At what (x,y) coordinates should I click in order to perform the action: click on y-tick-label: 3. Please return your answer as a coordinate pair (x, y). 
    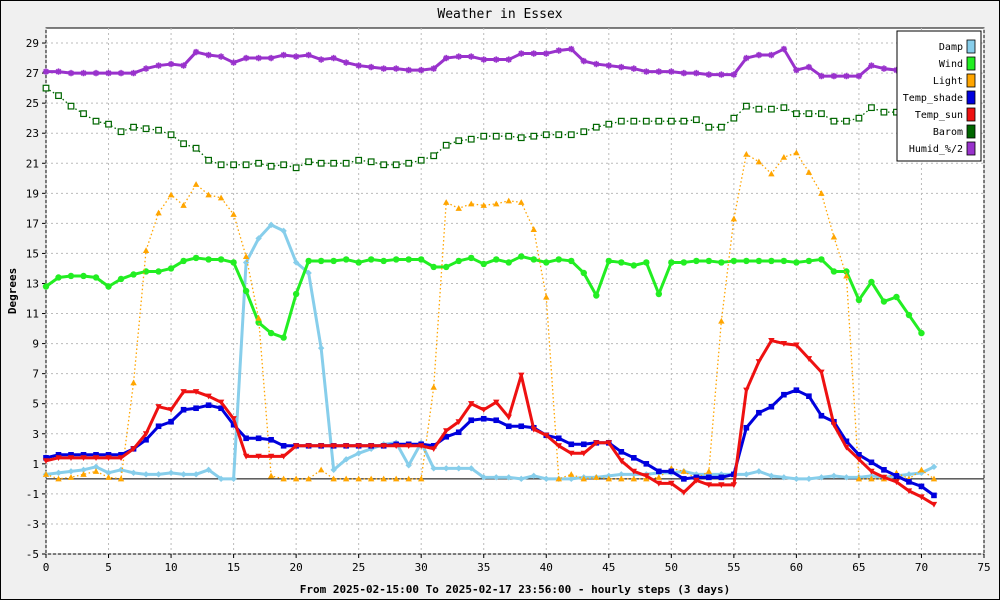
    Looking at the image, I should click on (35, 434).